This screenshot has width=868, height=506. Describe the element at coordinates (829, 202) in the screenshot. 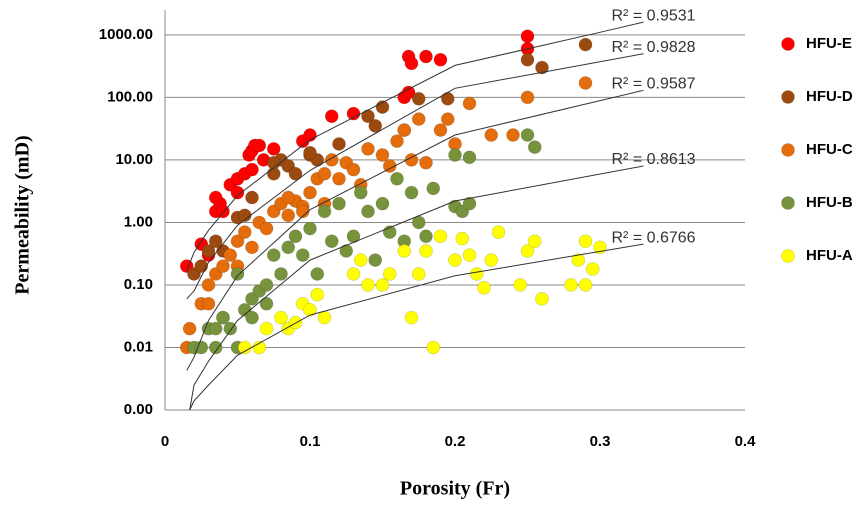

I see `legend-label: HFU-B` at that location.